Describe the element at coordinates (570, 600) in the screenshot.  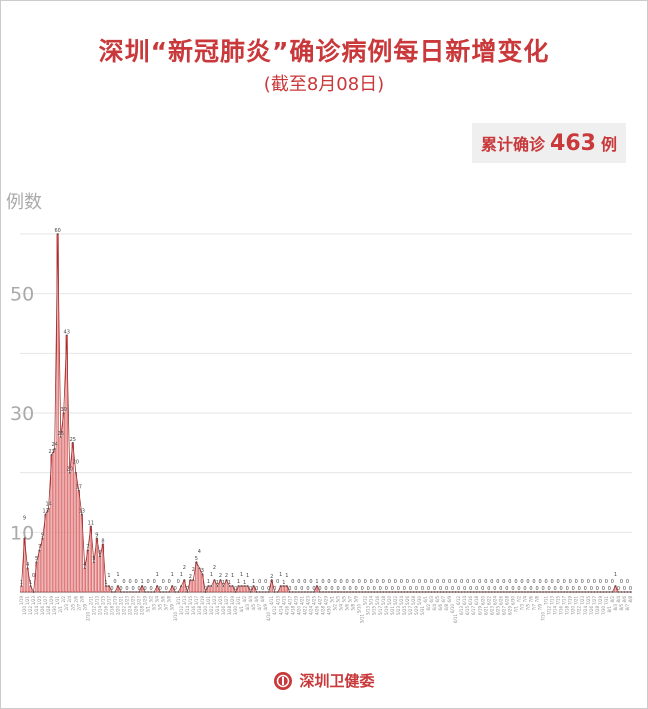
I see `x-tick-label: 7/19` at that location.